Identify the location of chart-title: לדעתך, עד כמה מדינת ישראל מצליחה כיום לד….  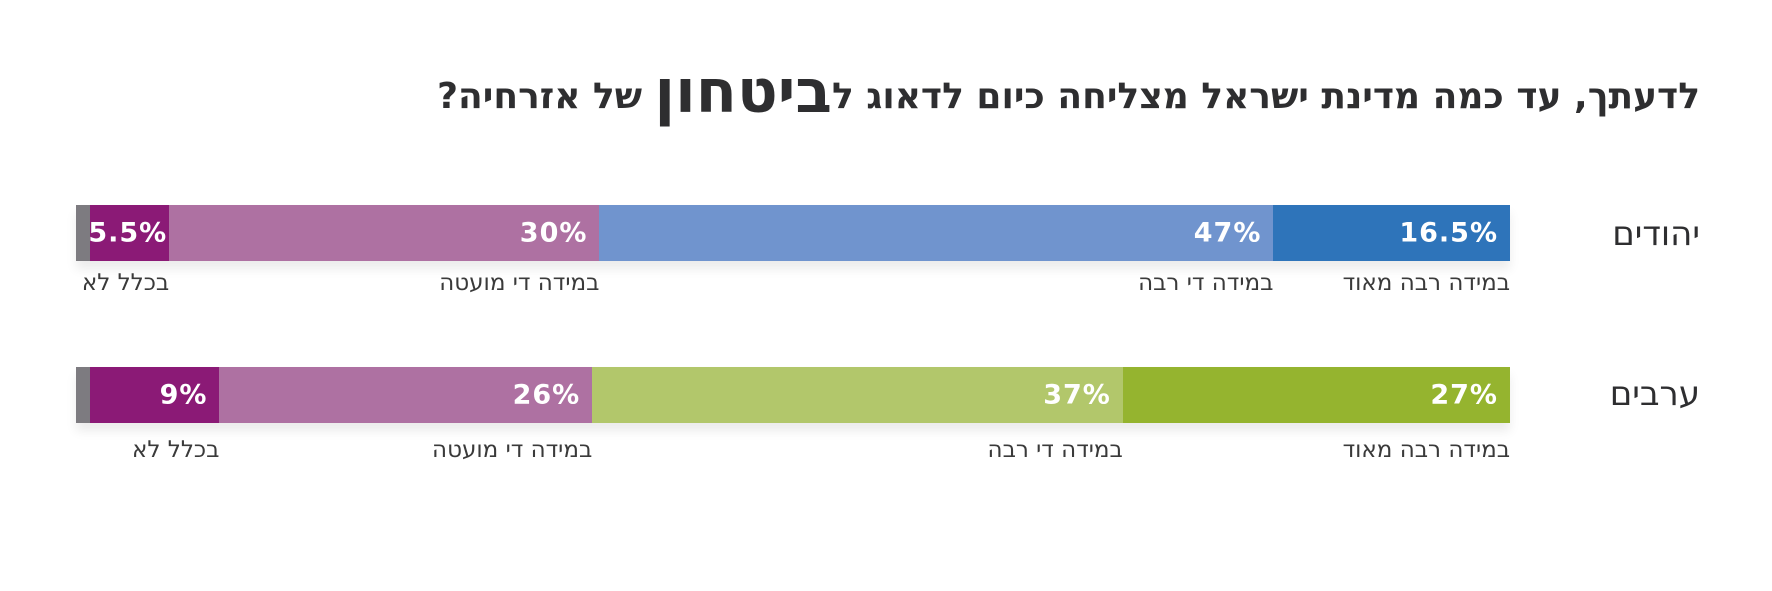
(1068, 92).